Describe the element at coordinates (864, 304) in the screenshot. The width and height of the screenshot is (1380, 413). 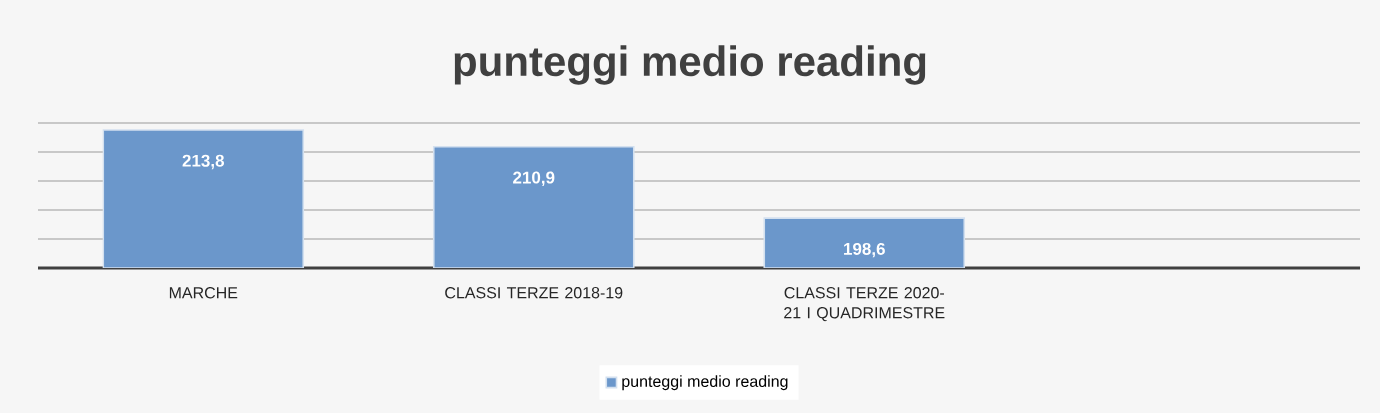
I see `x-tick-label: CLASSI TERZE 2020-21 I QUADRIMESTRE` at that location.